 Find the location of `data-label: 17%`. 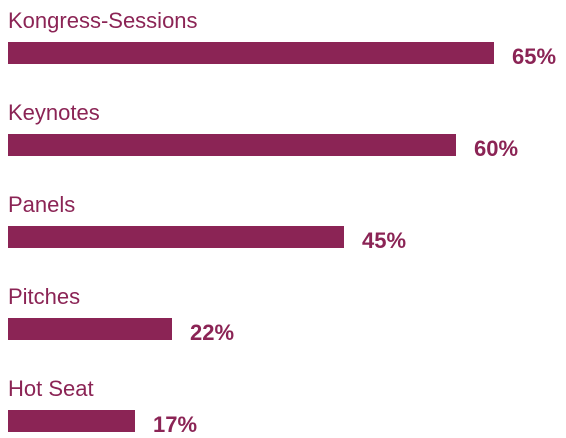

data-label: 17% is located at coordinates (175, 424).